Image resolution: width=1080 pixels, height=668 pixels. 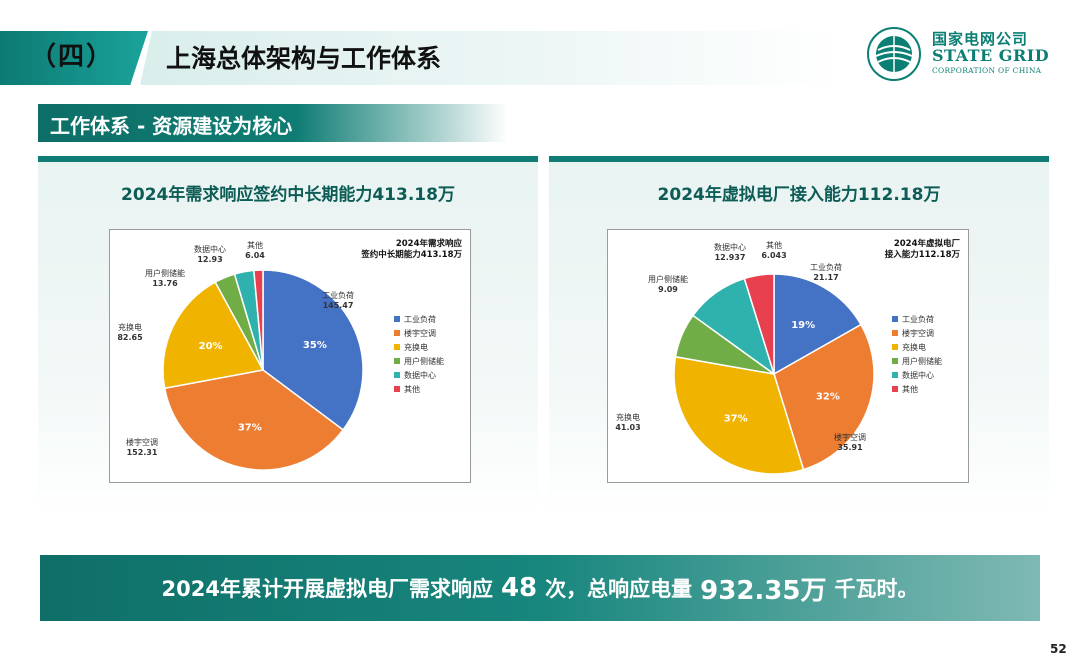 I want to click on chart-title-line: 2024年虚拟电厂, so click(x=927, y=243).